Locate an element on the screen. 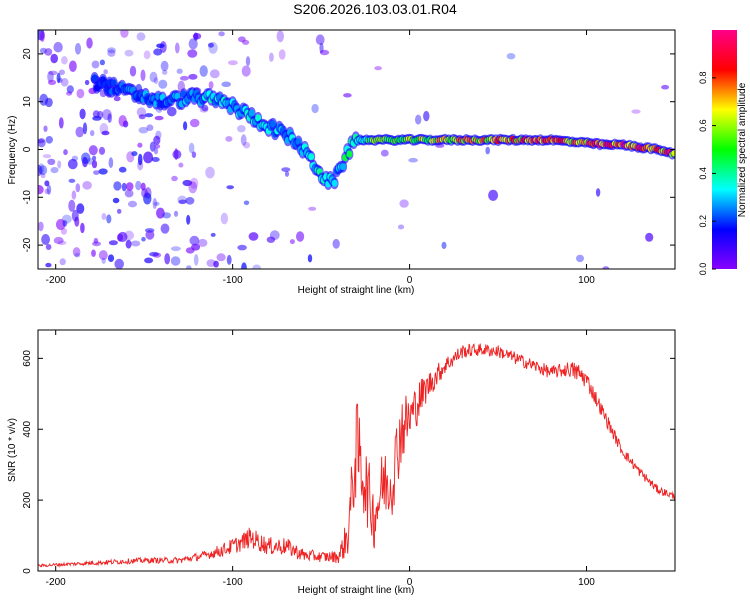 The height and width of the screenshot is (600, 750). spectrogram-x-tick-label-1: -100 is located at coordinates (233, 280).